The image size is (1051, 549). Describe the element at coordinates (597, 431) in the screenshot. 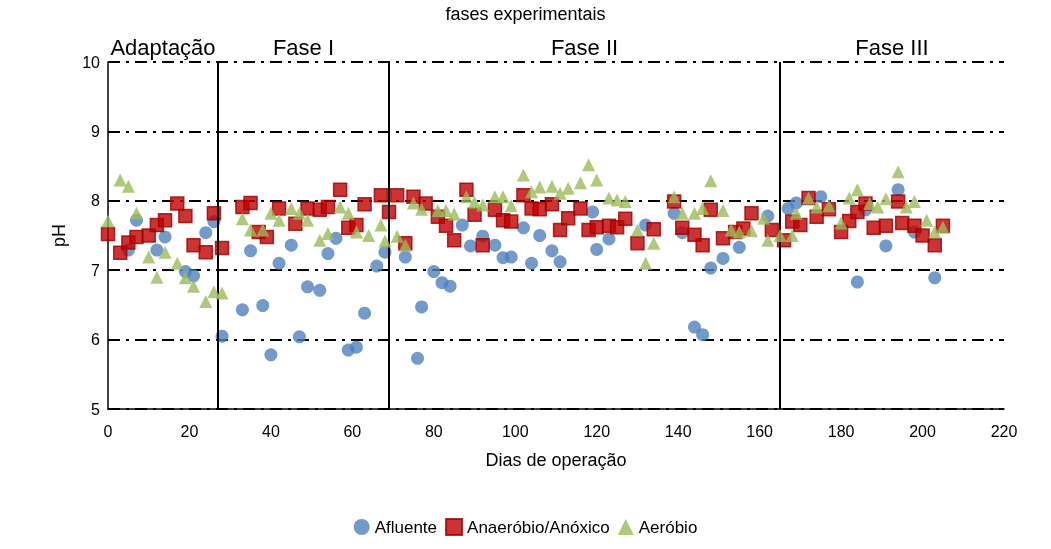

I see `x-tick-label: 120` at that location.